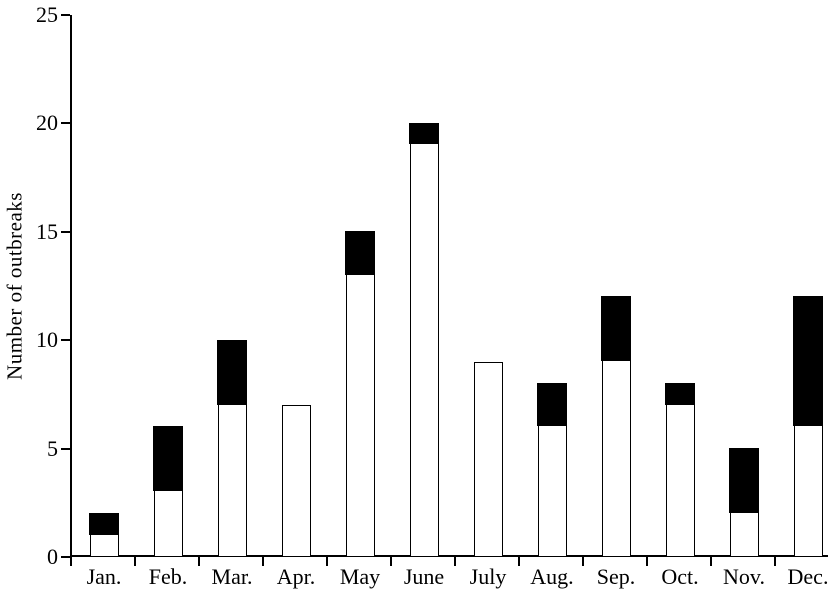 The height and width of the screenshot is (593, 828). Describe the element at coordinates (168, 576) in the screenshot. I see `x-label-feb: Feb.` at that location.